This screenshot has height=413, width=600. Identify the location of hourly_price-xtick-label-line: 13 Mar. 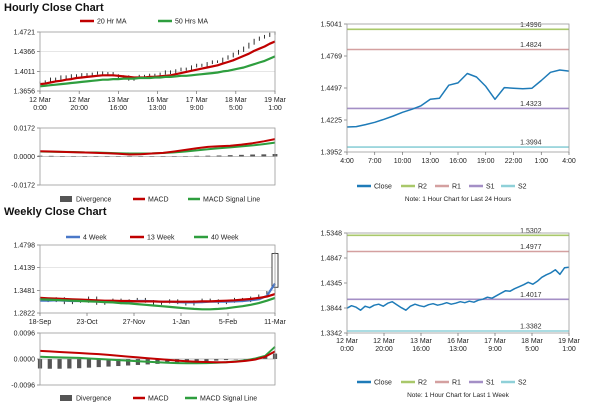
(118, 100).